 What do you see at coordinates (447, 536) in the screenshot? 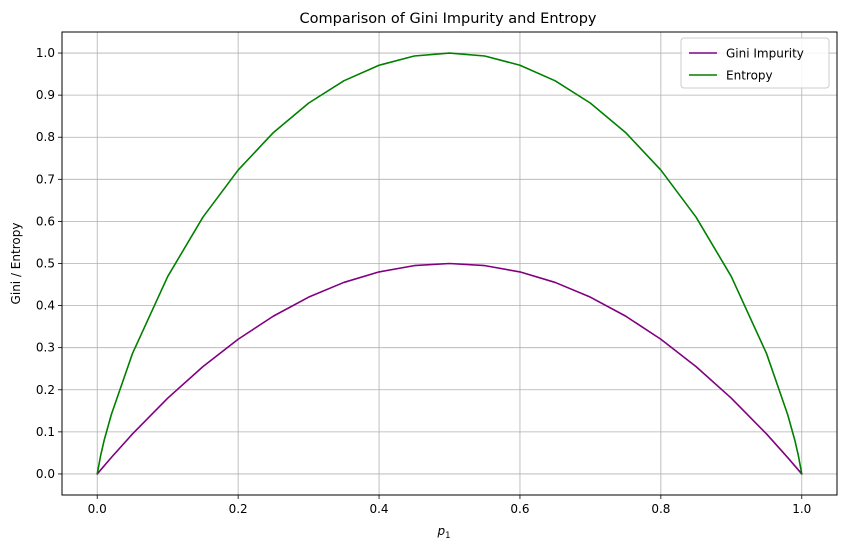
I see `x-axis-label-subscript: 1` at bounding box center [447, 536].